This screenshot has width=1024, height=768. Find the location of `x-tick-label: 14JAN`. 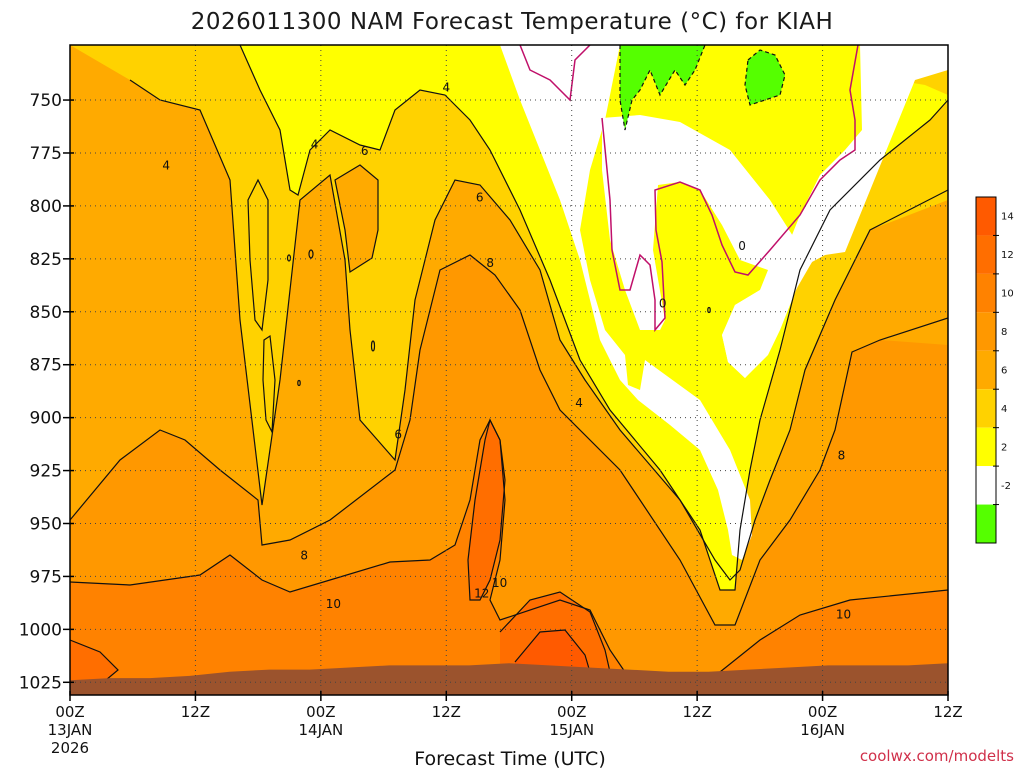

x-tick-label: 14JAN is located at coordinates (320, 730).